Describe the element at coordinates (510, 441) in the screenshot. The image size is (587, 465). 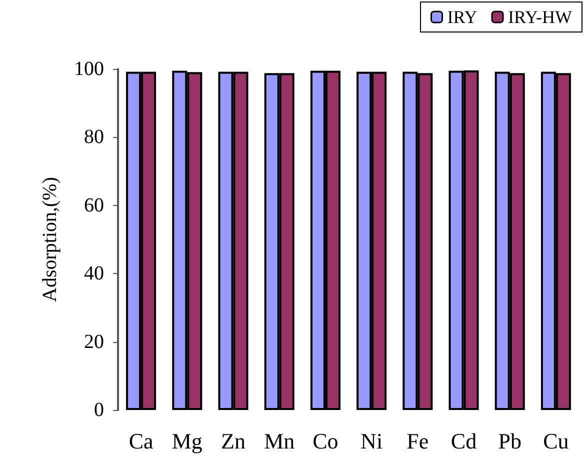
I see `x-tick-label: Pb` at that location.